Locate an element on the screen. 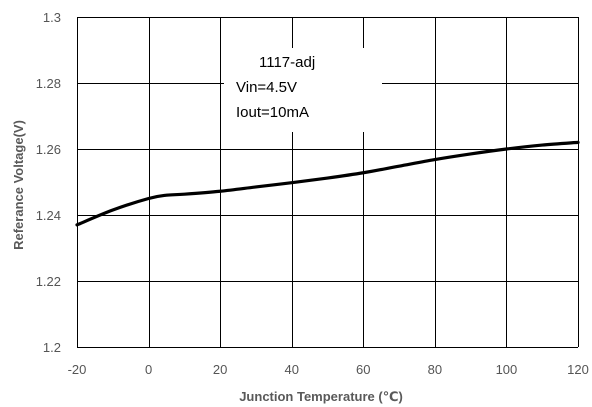 Image resolution: width=592 pixels, height=407 pixels. annotation-line-2: Vin=4.5V is located at coordinates (266, 87).